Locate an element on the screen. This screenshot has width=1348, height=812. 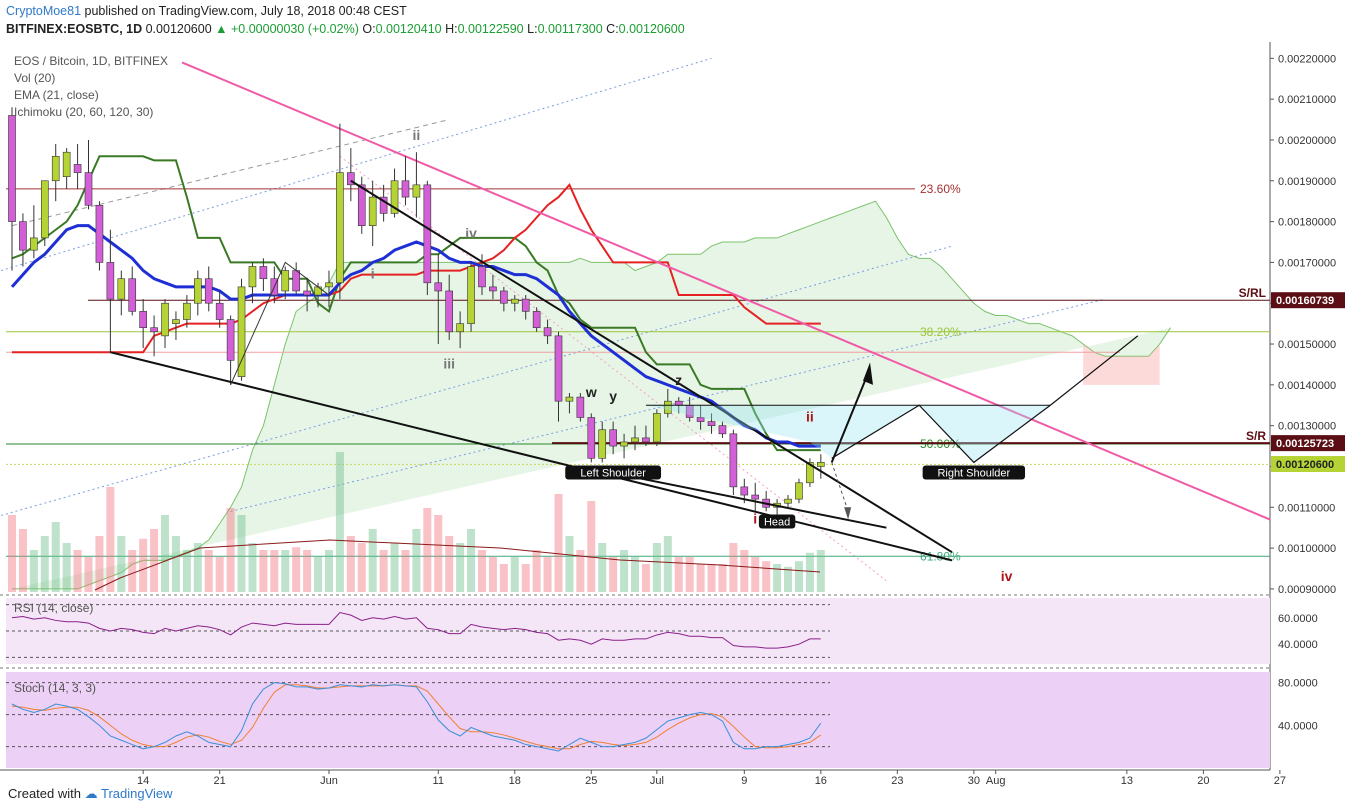
wave-label: iii is located at coordinates (449, 364).